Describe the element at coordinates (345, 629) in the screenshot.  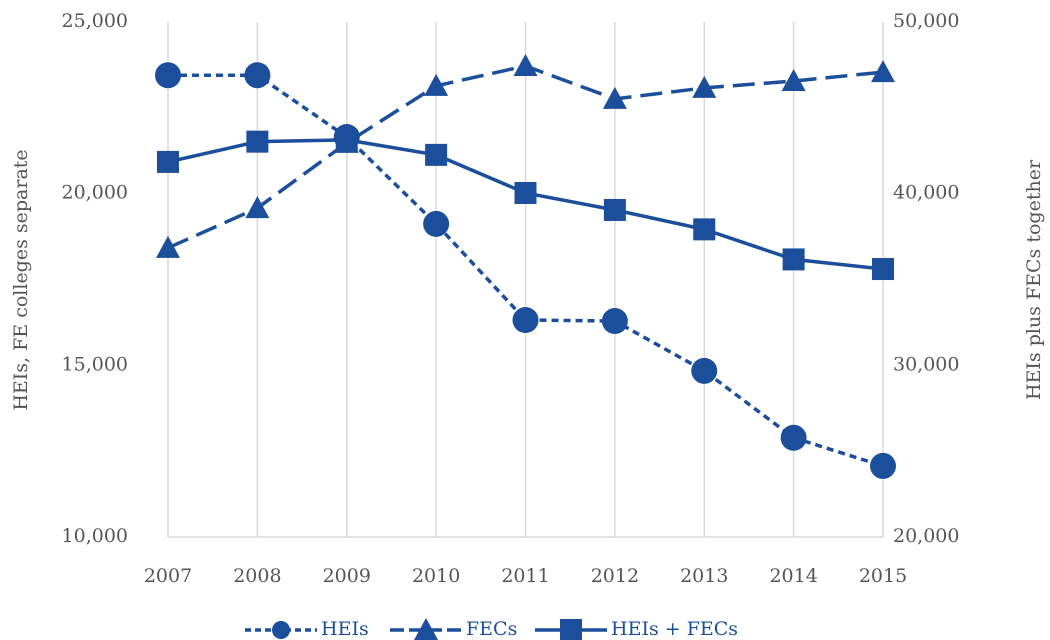
I see `legend-label: HEIs` at that location.